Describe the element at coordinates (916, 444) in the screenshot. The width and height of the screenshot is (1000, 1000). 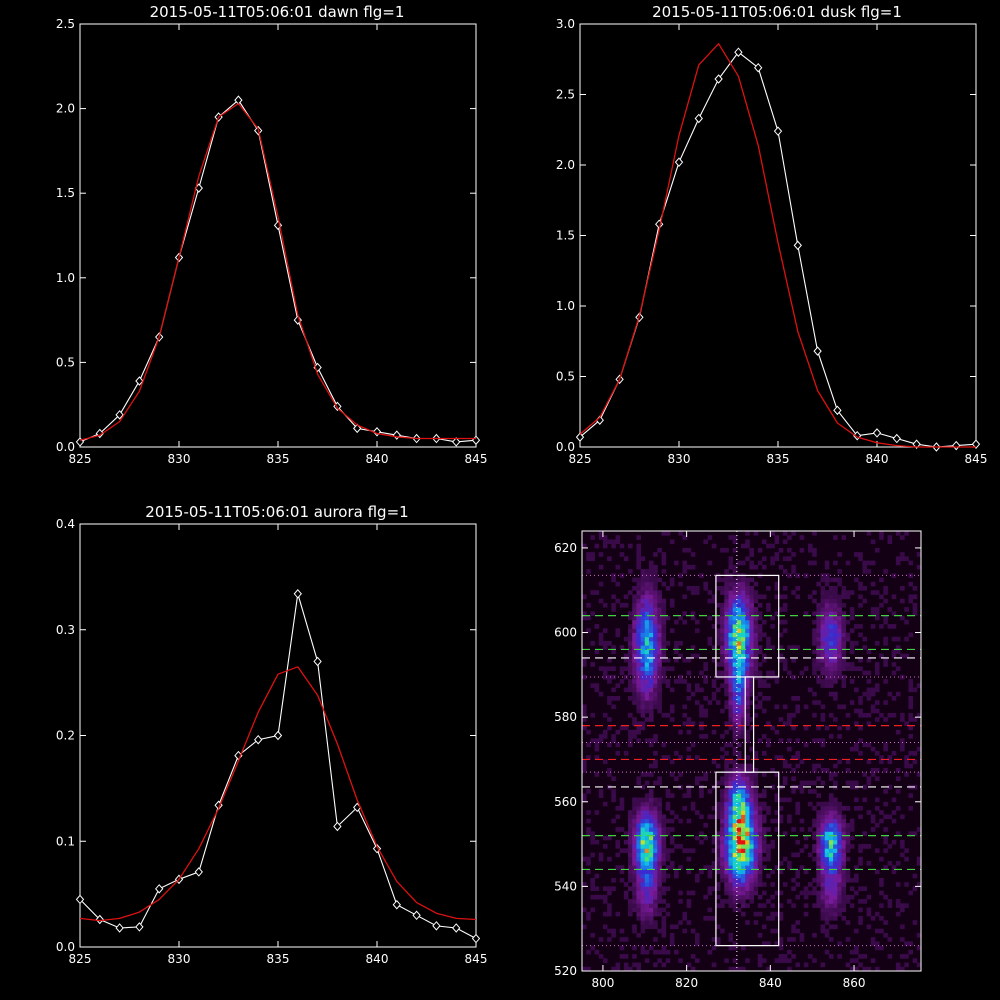
I see `dusk-data-point` at that location.